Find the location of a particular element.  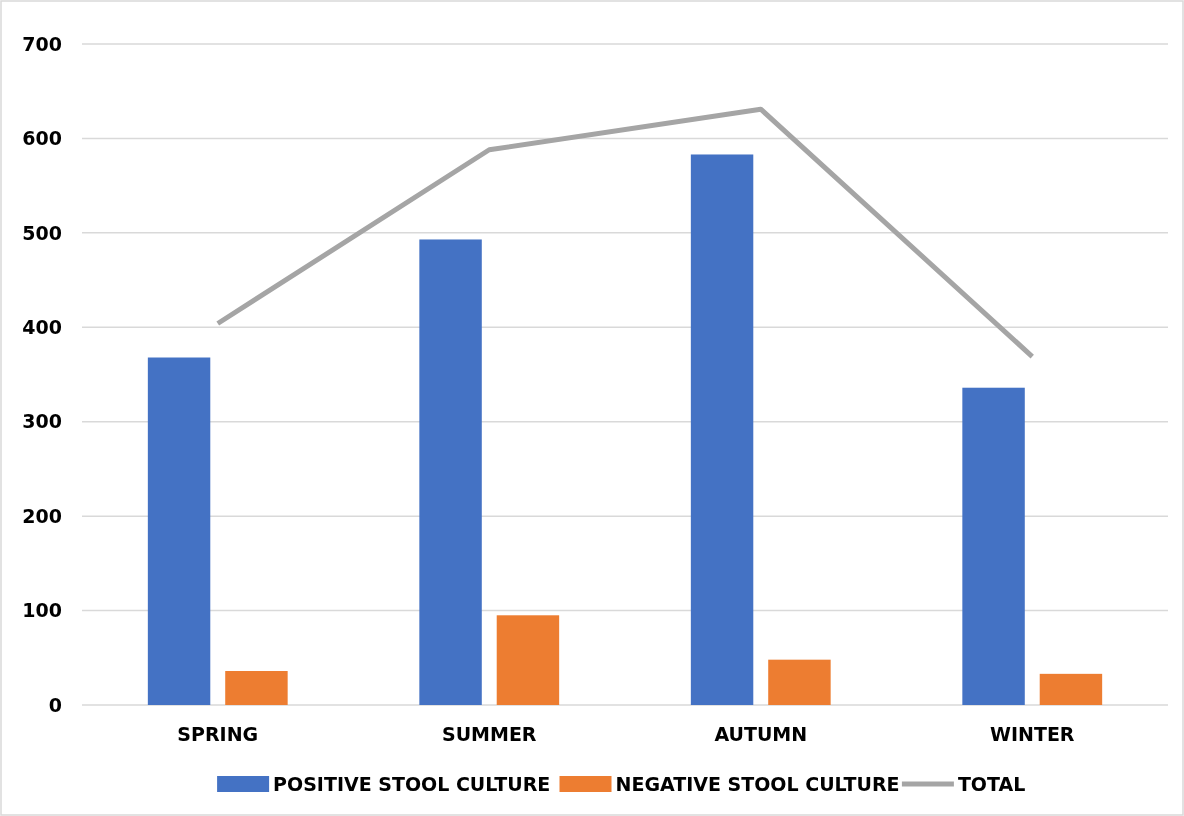

legend-label: NEGATIVE STOOL CULTURE is located at coordinates (757, 783).